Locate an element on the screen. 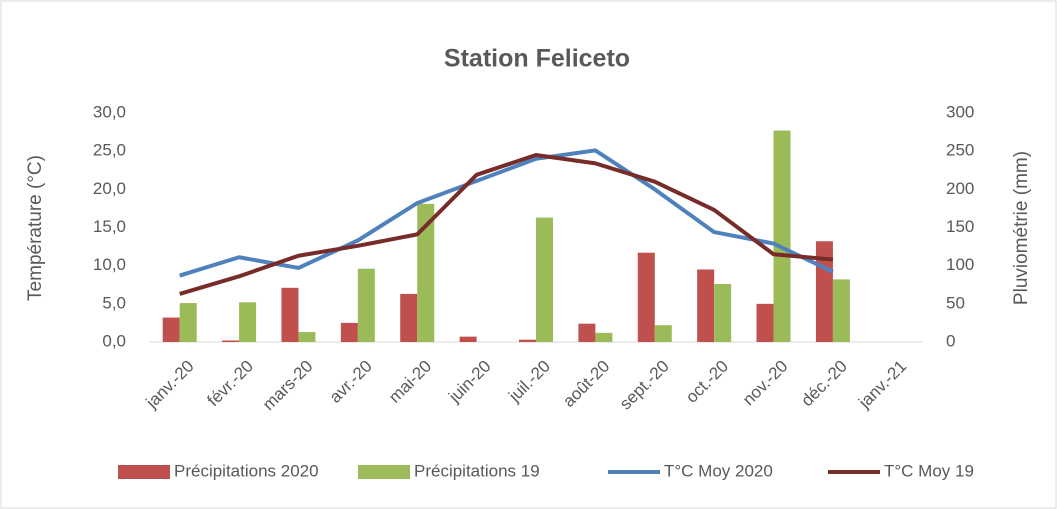  y-tick-label: 15,0 is located at coordinates (109, 226).